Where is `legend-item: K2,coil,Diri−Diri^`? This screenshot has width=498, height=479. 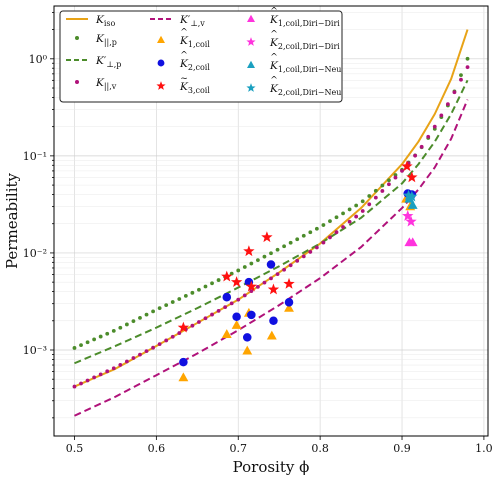
legend-item: K2,coil,Diri−Diri^ is located at coordinates (293, 40).